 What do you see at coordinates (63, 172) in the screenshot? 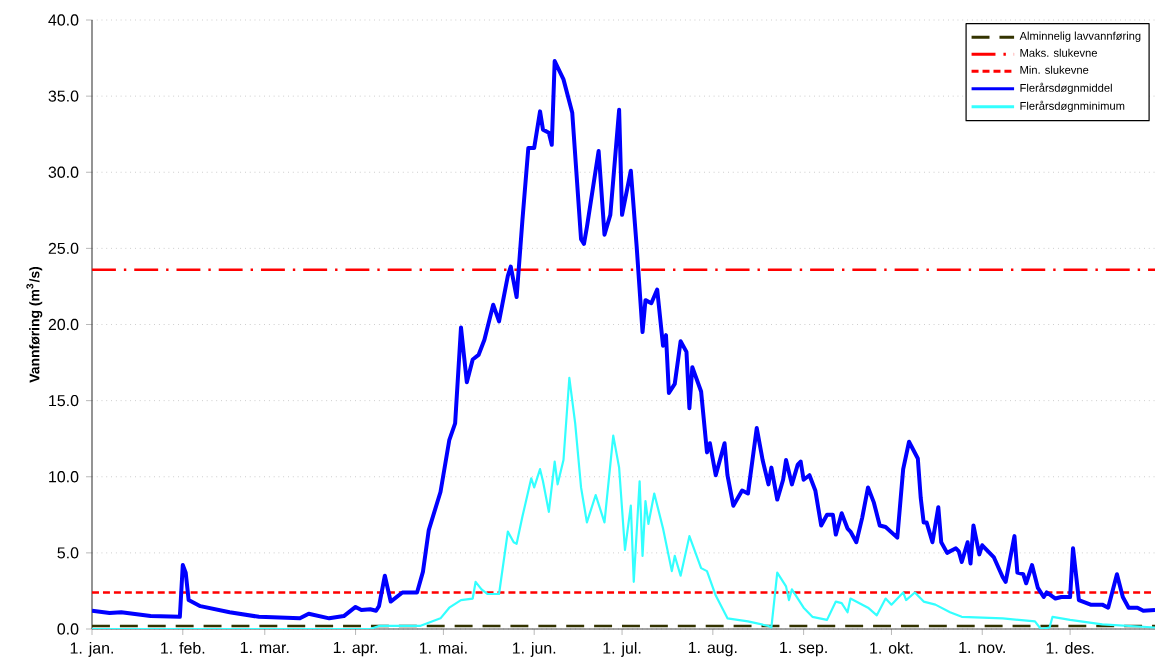
I see `y-tick-label: 30.0` at bounding box center [63, 172].